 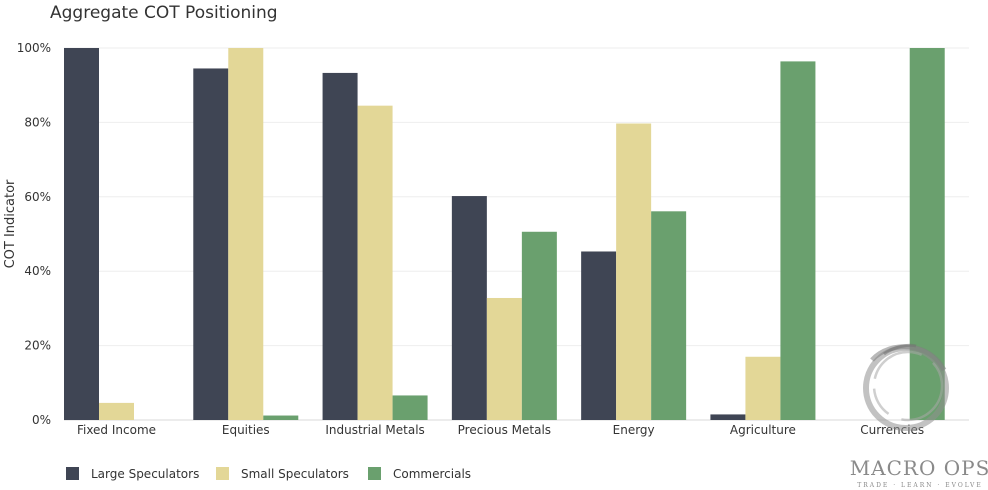 What do you see at coordinates (798, 240) in the screenshot?
I see `bar-commercials-agriculture` at bounding box center [798, 240].